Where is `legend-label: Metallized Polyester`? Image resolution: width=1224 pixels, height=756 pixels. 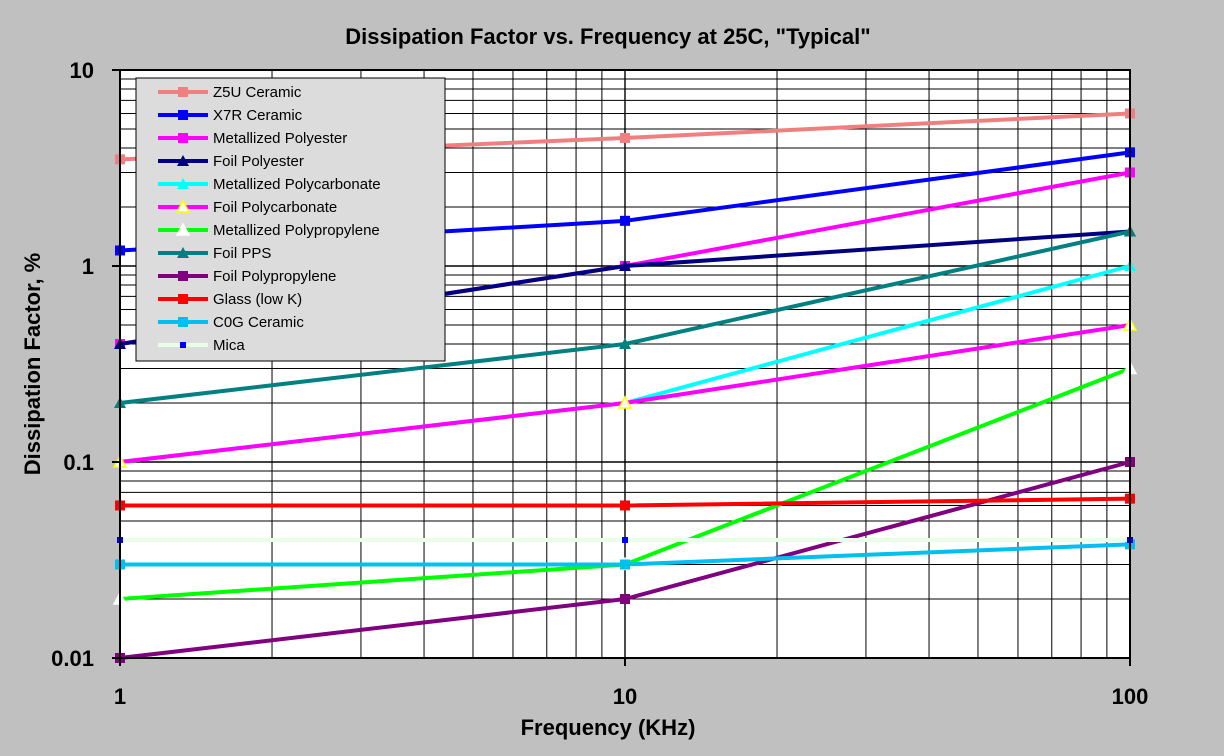 legend-label: Metallized Polyester is located at coordinates (280, 138).